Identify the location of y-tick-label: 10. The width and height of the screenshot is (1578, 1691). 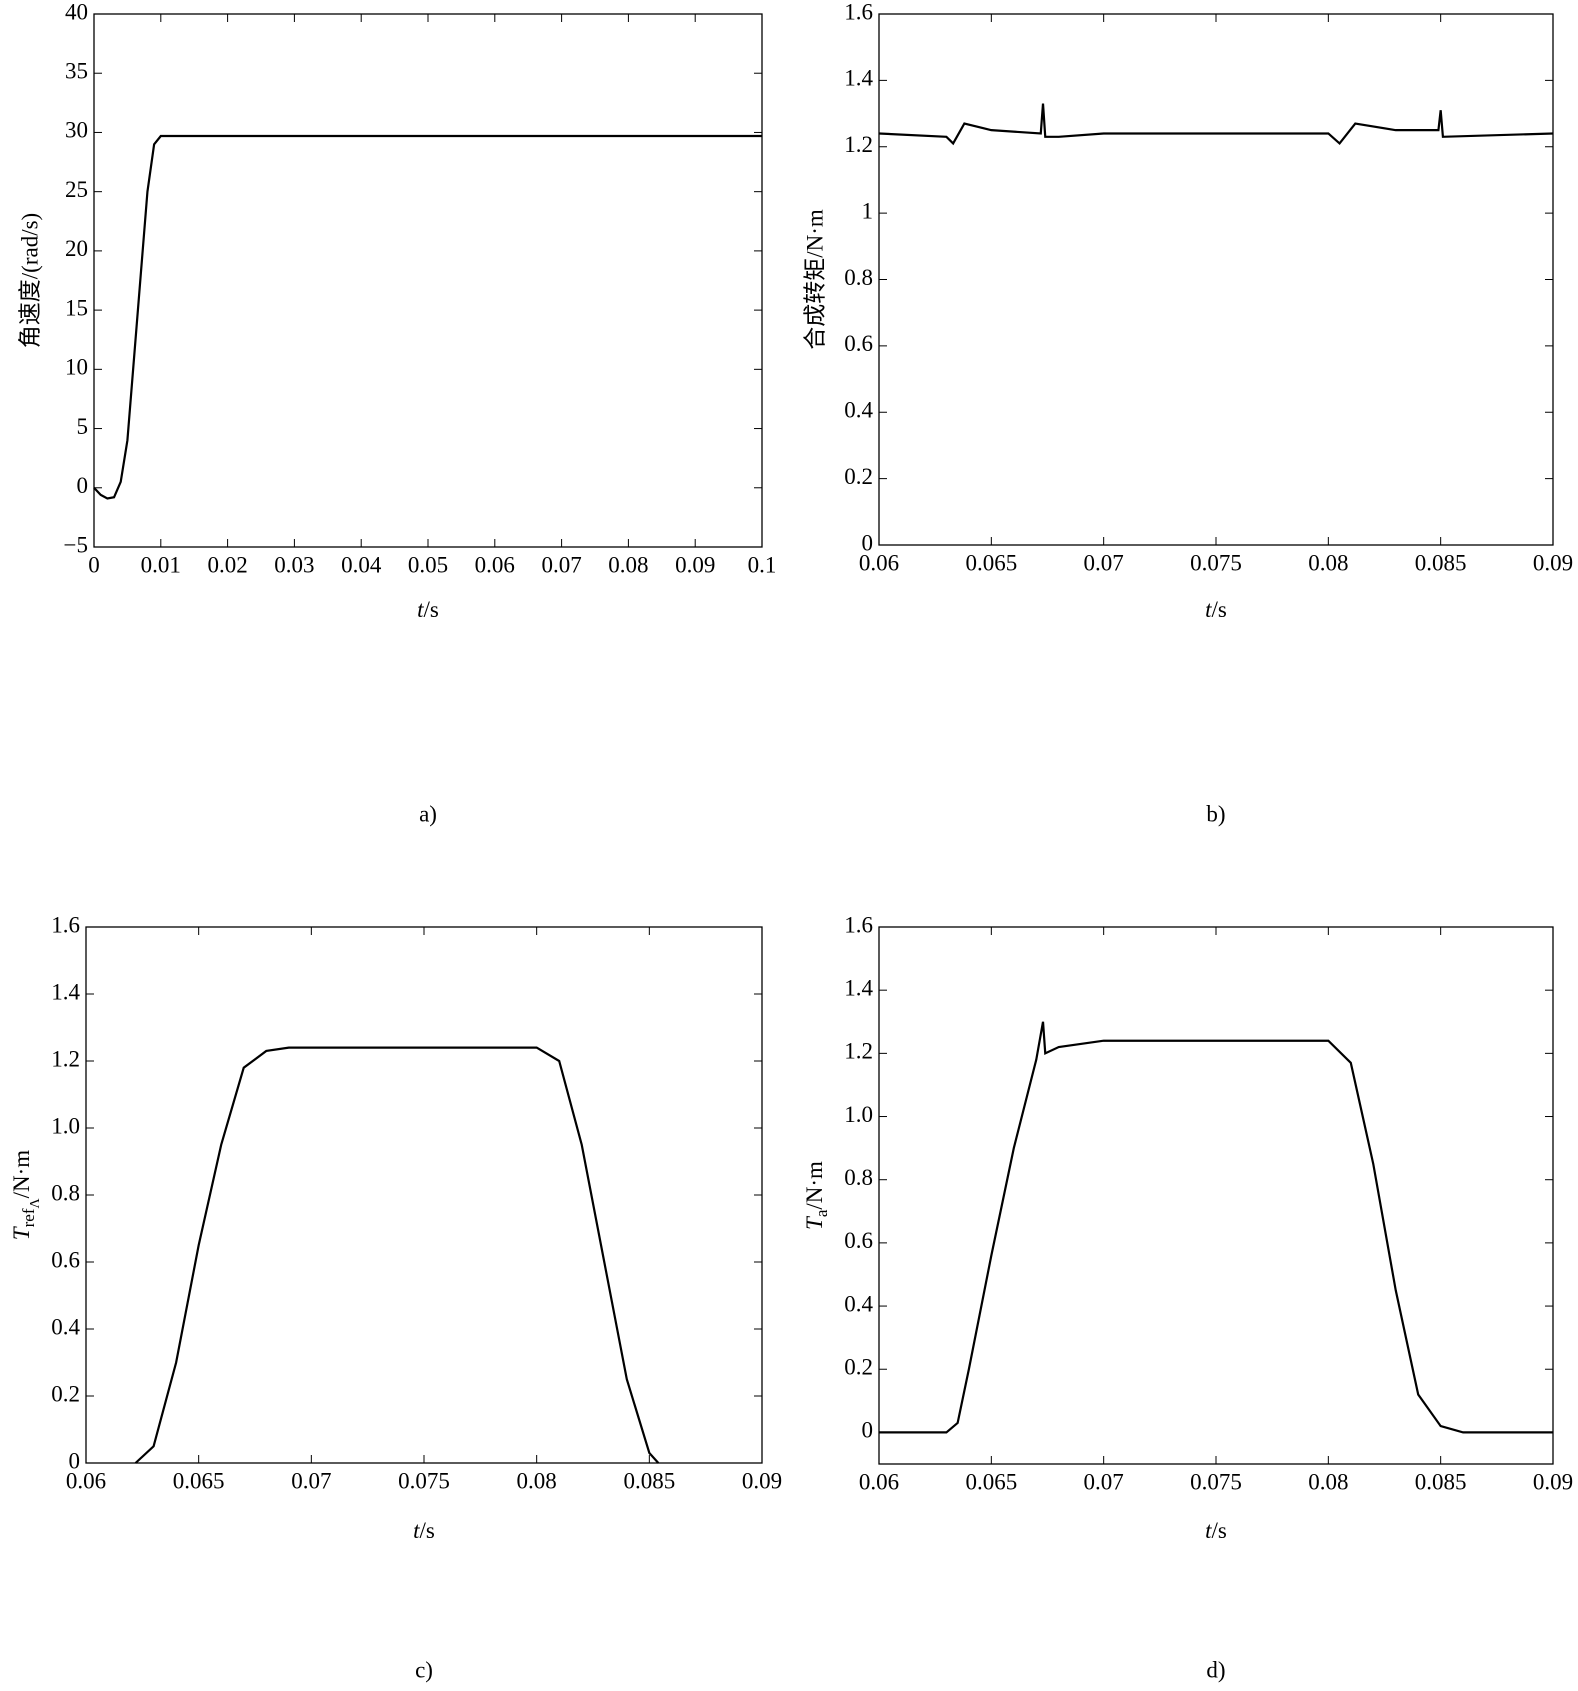
(76, 367).